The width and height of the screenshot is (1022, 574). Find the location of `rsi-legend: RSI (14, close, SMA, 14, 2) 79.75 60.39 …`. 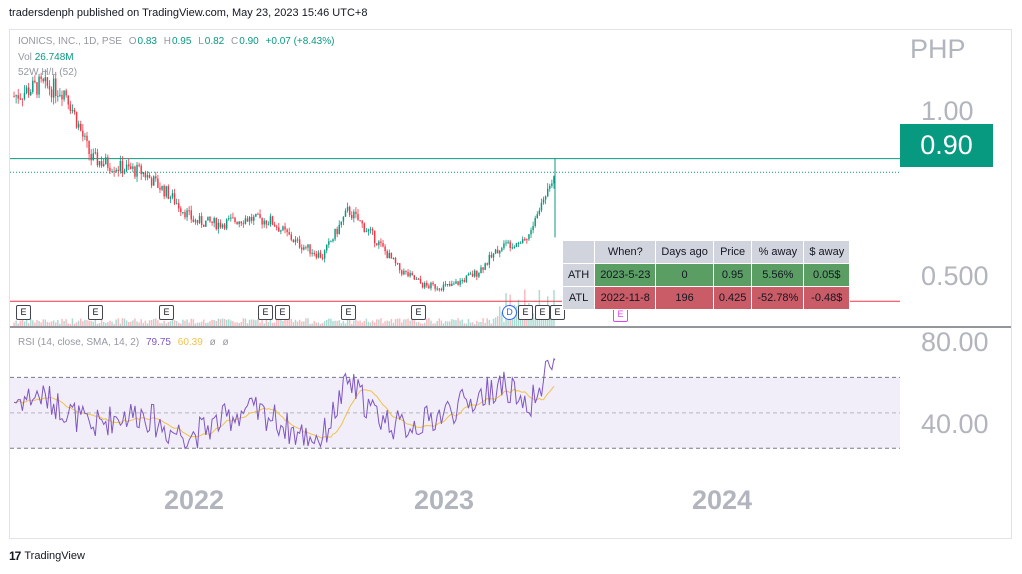

rsi-legend: RSI (14, close, SMA, 14, 2) 79.75 60.39 … is located at coordinates (123, 342).